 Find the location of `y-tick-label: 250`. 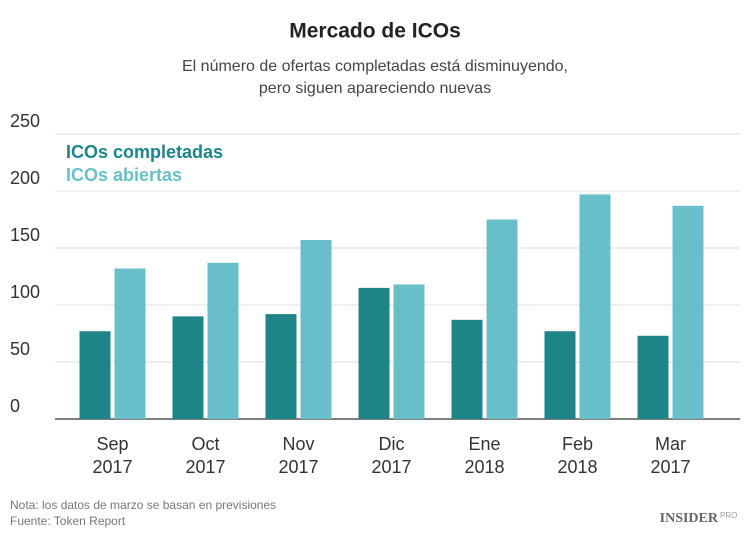

y-tick-label: 250 is located at coordinates (25, 121).